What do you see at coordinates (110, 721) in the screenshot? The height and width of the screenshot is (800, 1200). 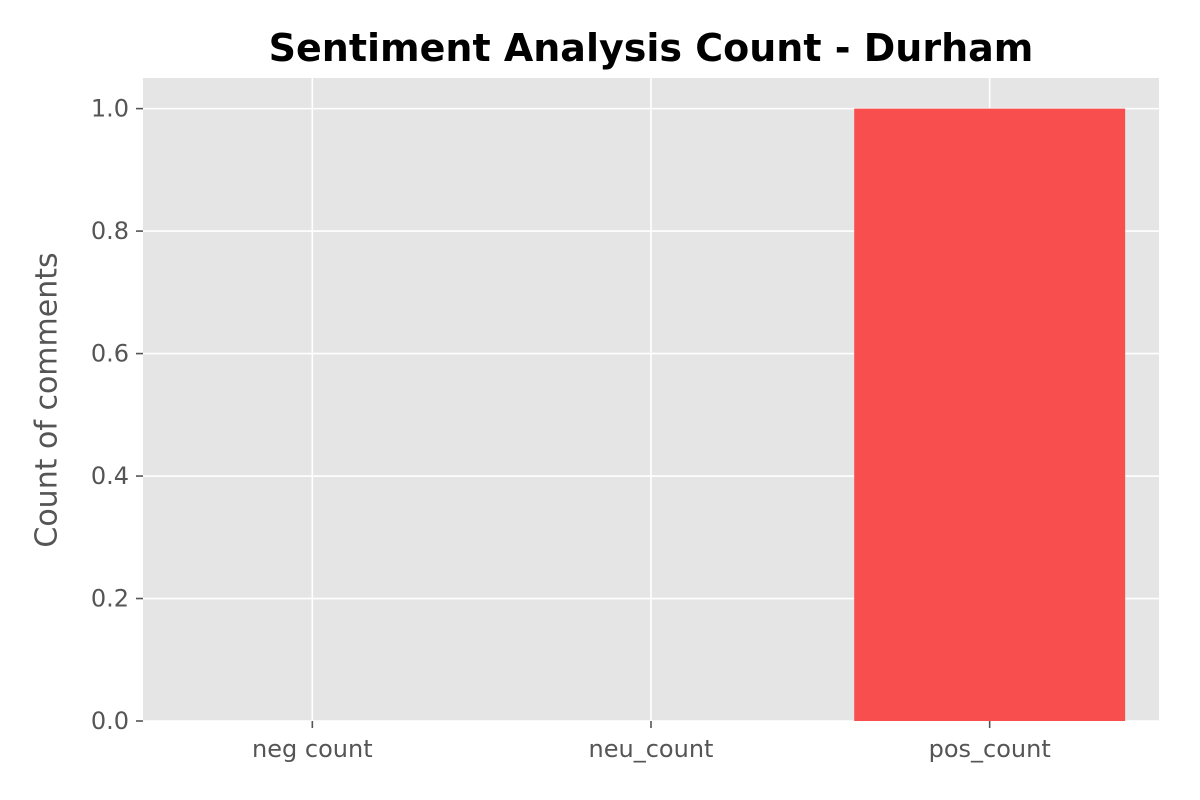 I see `y-tick-label: 0.0` at bounding box center [110, 721].